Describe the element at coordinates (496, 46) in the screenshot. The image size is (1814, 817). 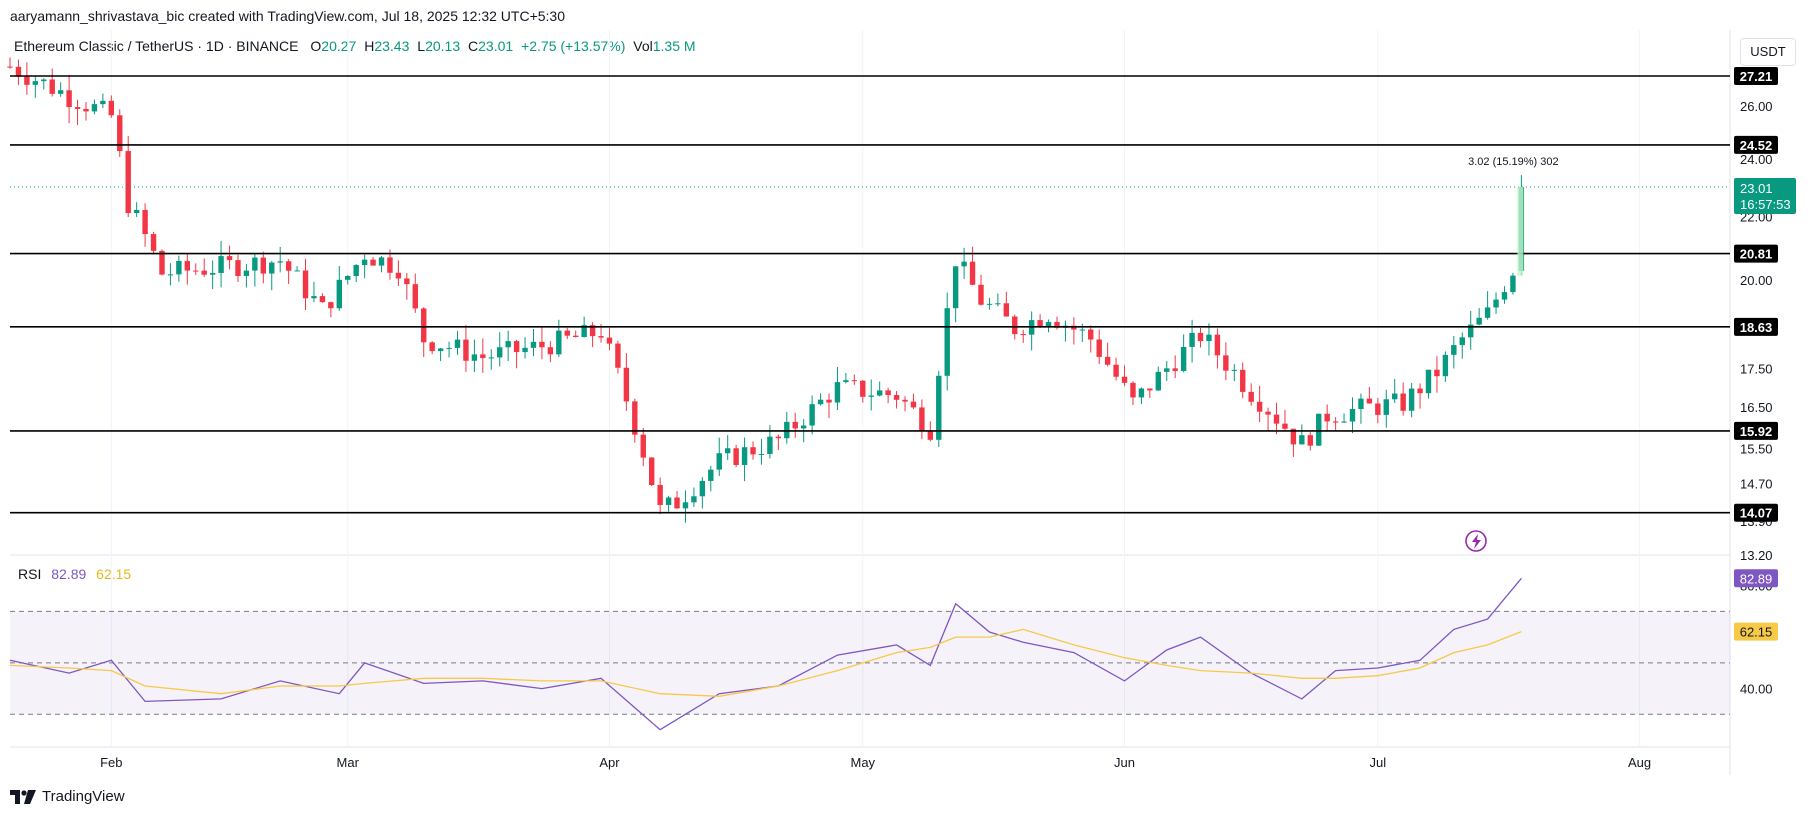
I see `close-value: 23.01` at that location.